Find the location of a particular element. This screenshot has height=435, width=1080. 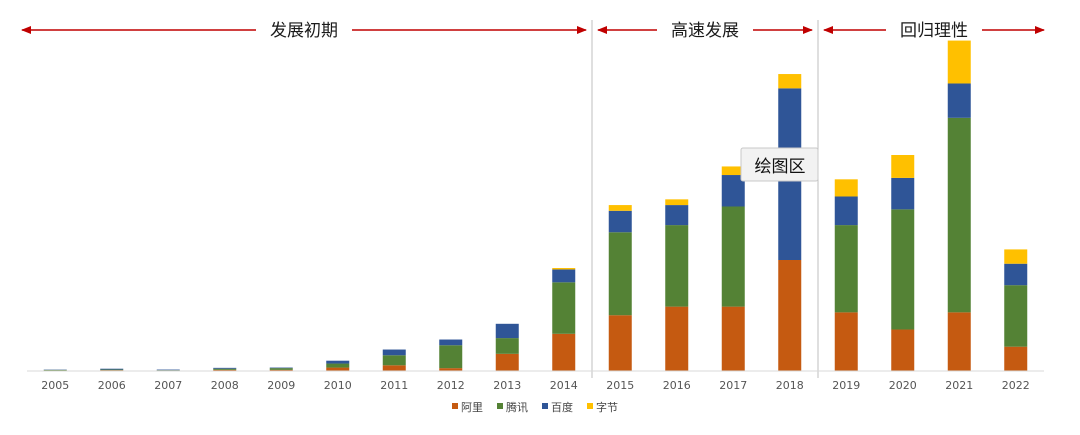

legend-label-3: 字节 is located at coordinates (607, 407).